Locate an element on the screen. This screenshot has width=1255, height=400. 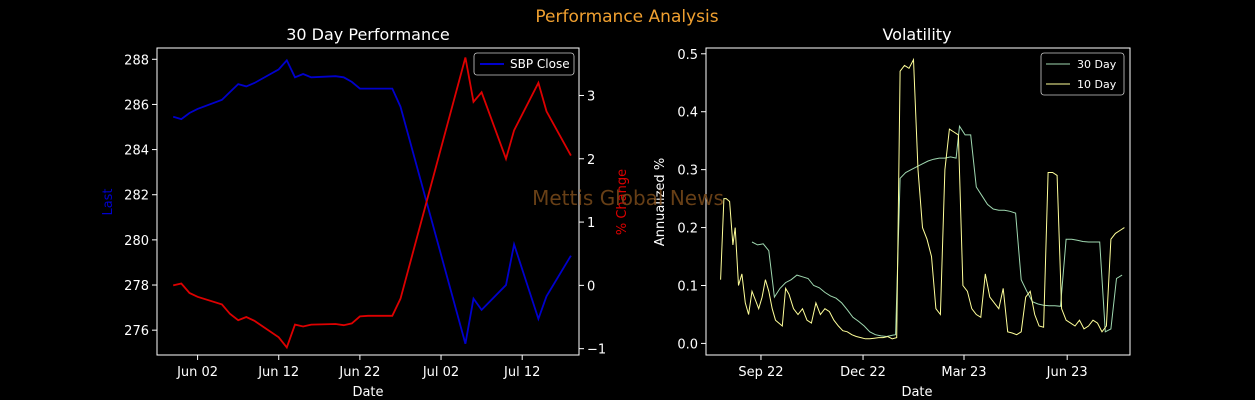
performance-title: 30 Day Performance is located at coordinates (368, 34).